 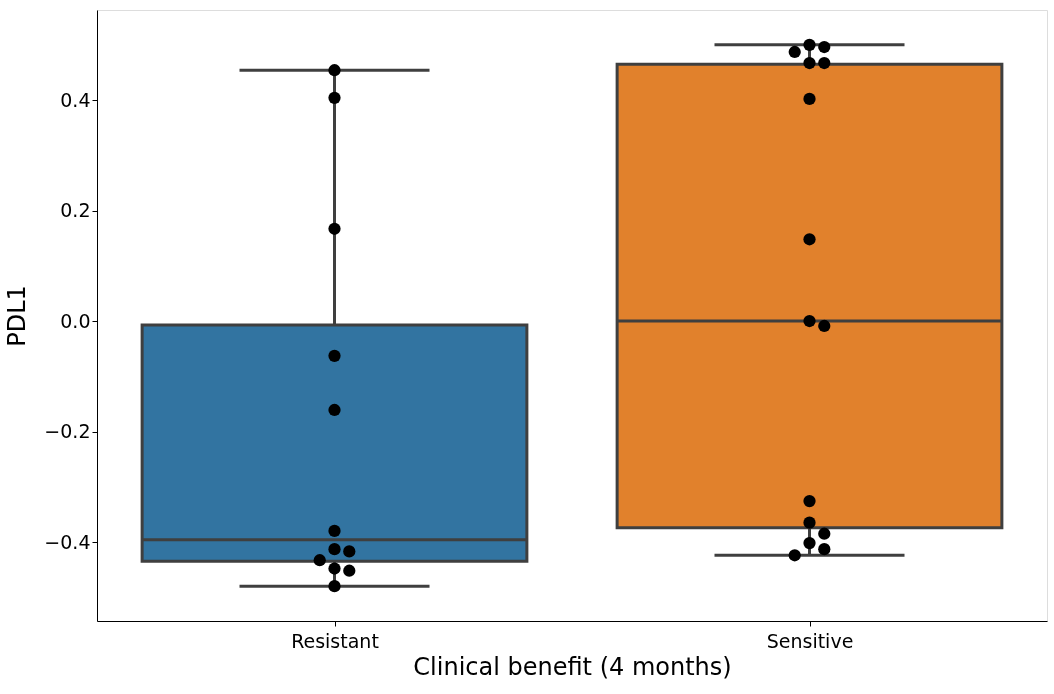 I want to click on y-tick-label: 0.0, so click(x=75, y=320).